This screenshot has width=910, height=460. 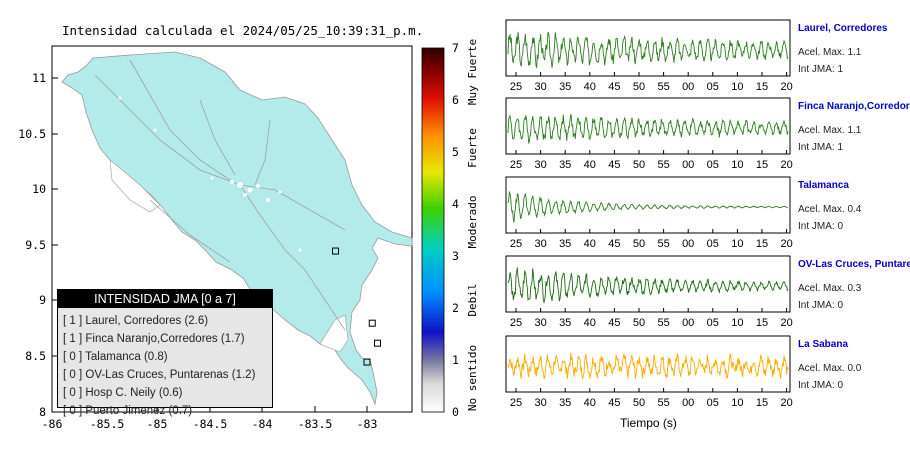 I want to click on map-y-tick-label: 8, so click(x=42, y=412).